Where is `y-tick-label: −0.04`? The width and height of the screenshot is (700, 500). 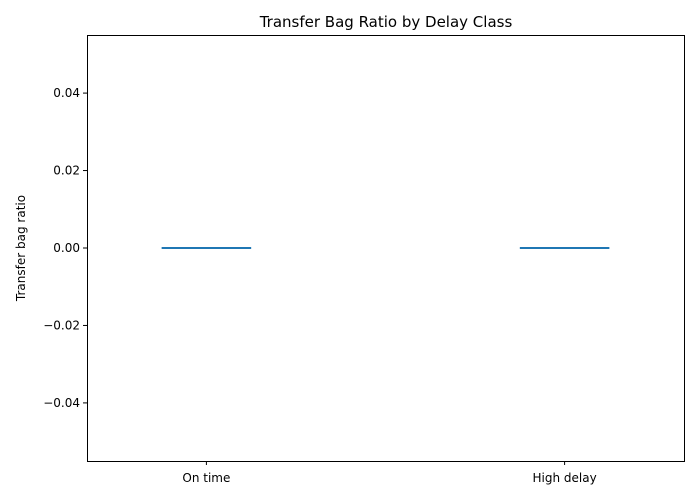 y-tick-label: −0.04 is located at coordinates (61, 403).